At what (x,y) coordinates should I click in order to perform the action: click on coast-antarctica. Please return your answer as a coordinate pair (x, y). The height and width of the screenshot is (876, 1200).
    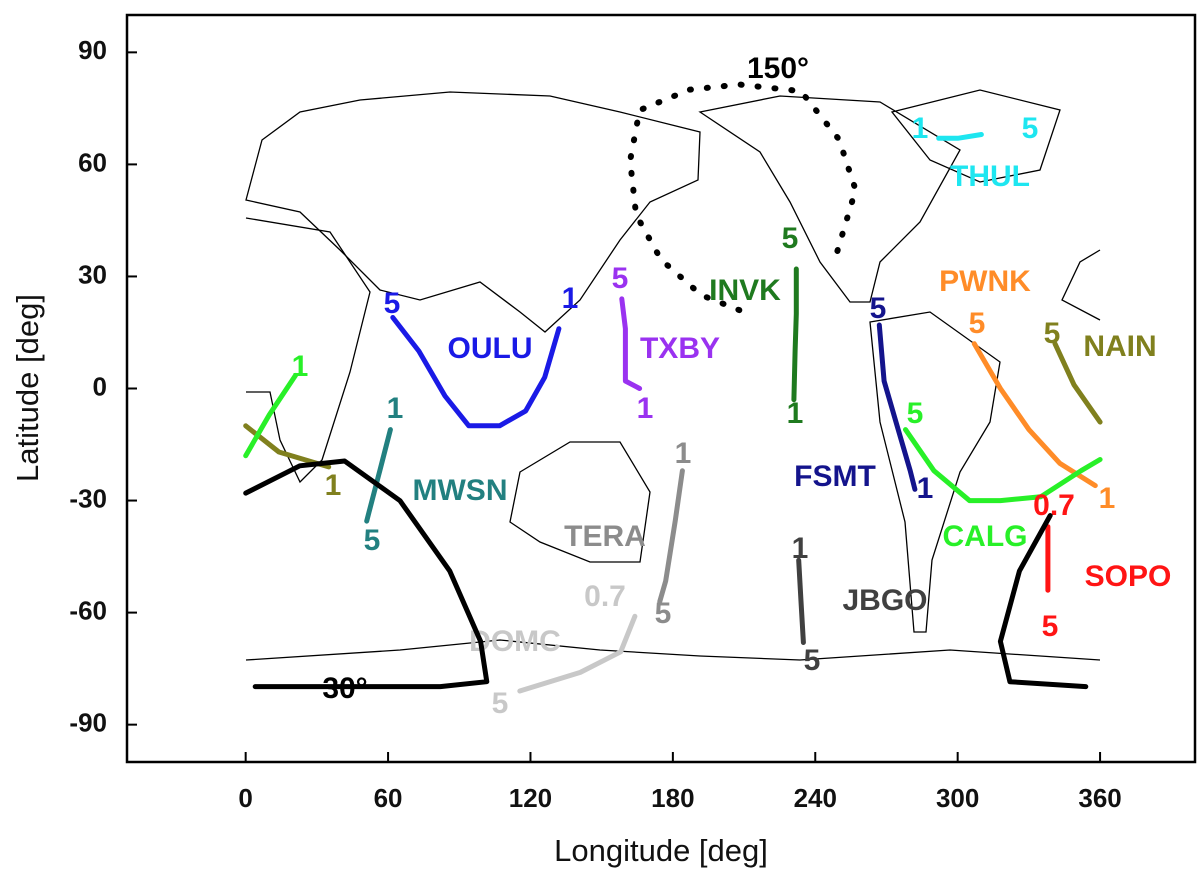
    Looking at the image, I should click on (673, 650).